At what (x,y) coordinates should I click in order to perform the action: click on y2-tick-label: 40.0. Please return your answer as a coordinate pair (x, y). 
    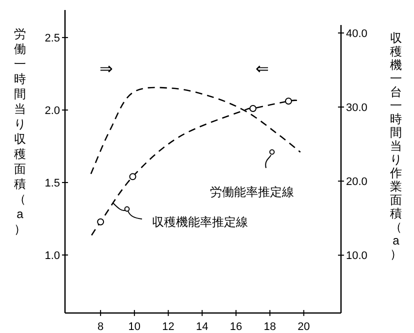
    Looking at the image, I should click on (357, 34).